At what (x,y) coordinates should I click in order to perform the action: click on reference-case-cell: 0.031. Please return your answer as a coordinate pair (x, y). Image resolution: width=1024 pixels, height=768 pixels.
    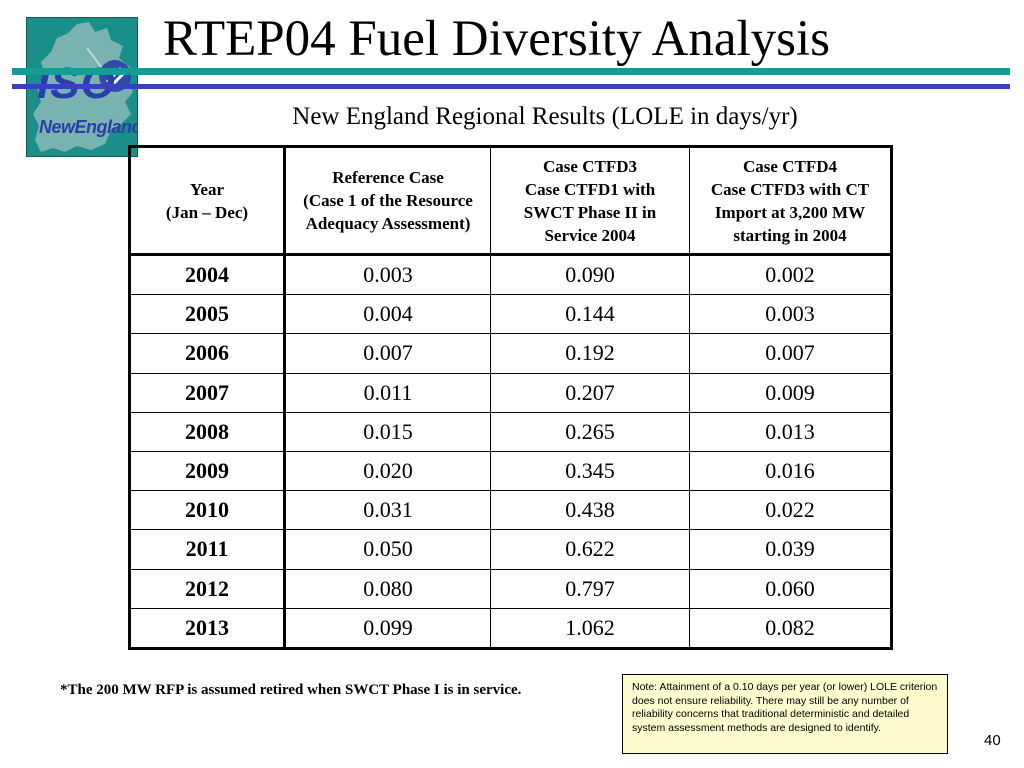
    Looking at the image, I should click on (387, 510).